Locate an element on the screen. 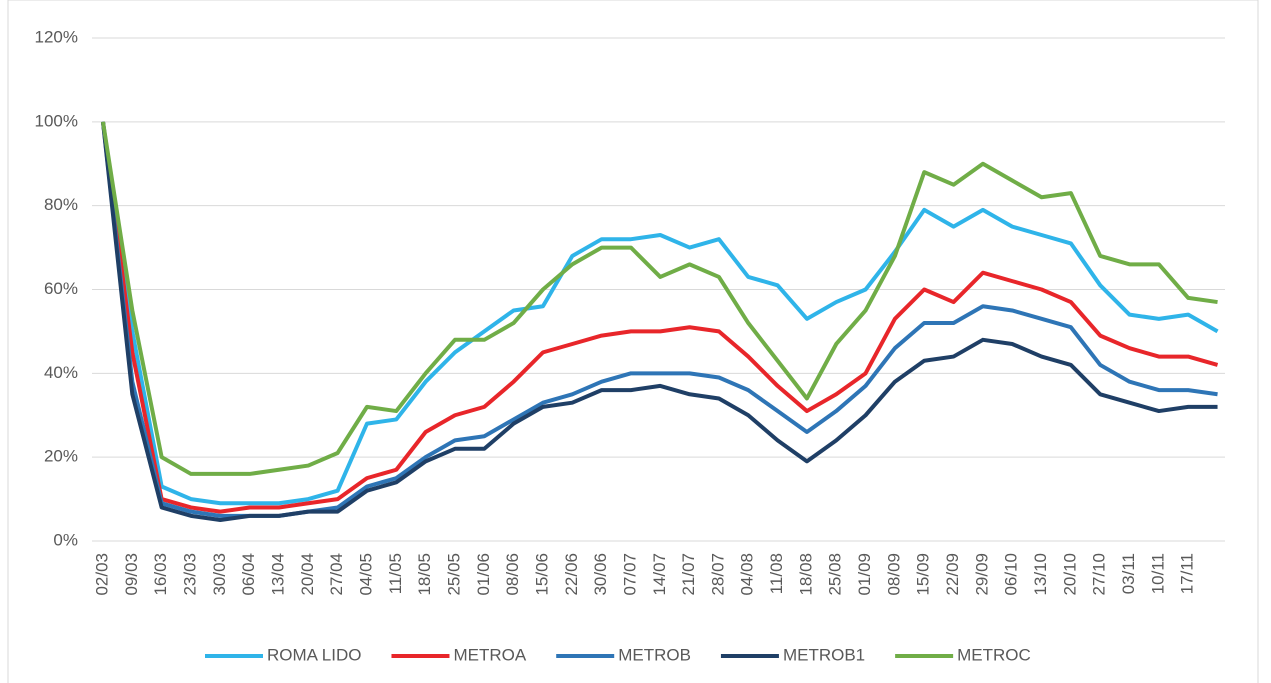 The image size is (1271, 683). x-tick-label: 23/03 is located at coordinates (189, 574).